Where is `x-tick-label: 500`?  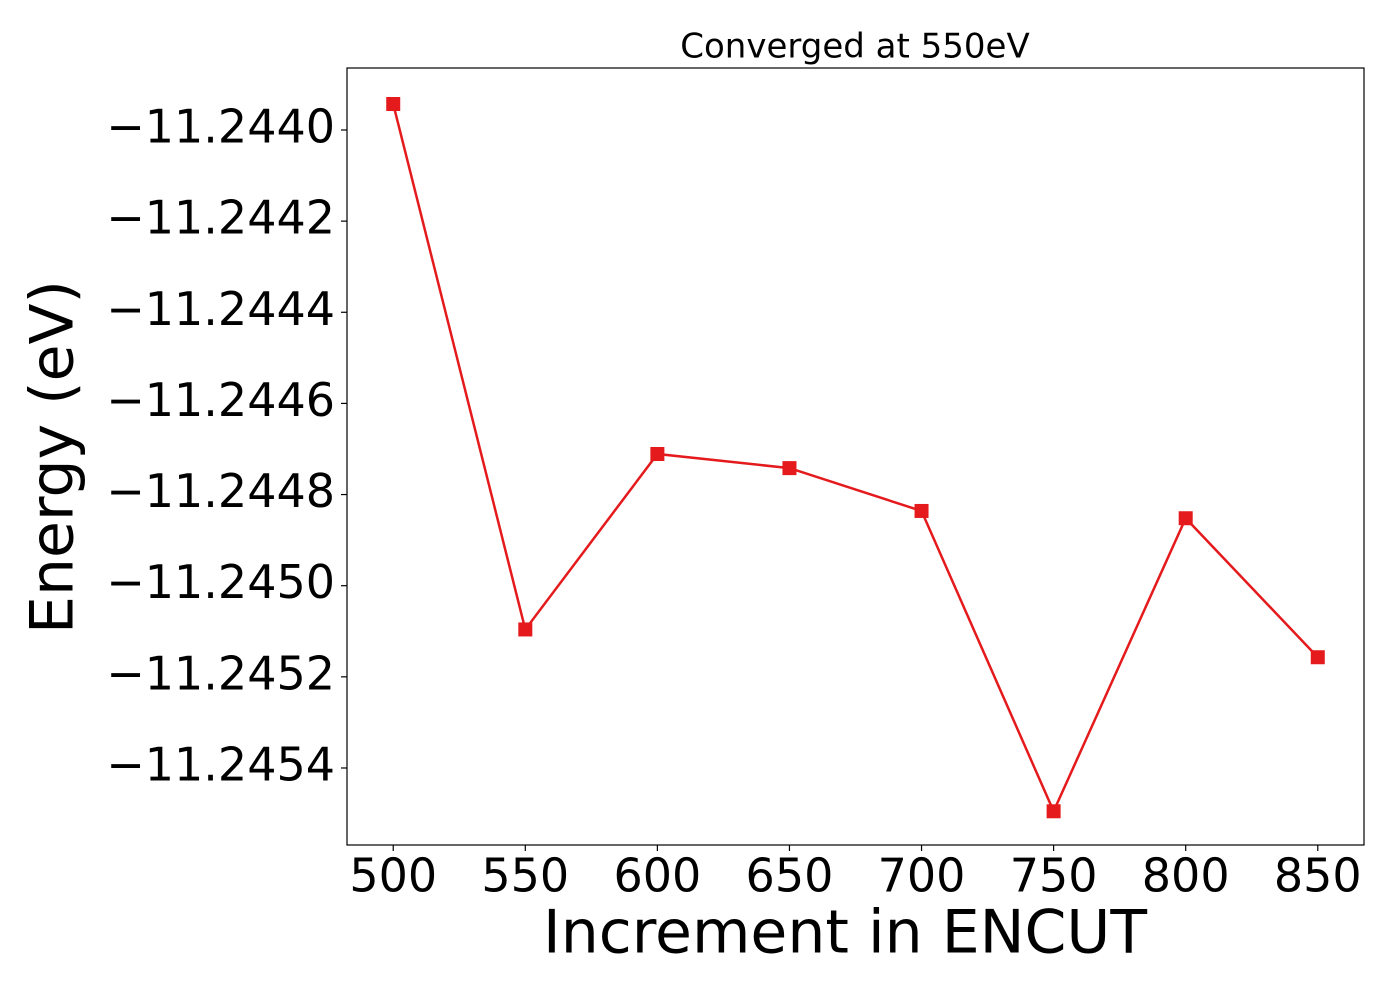 x-tick-label: 500 is located at coordinates (393, 876).